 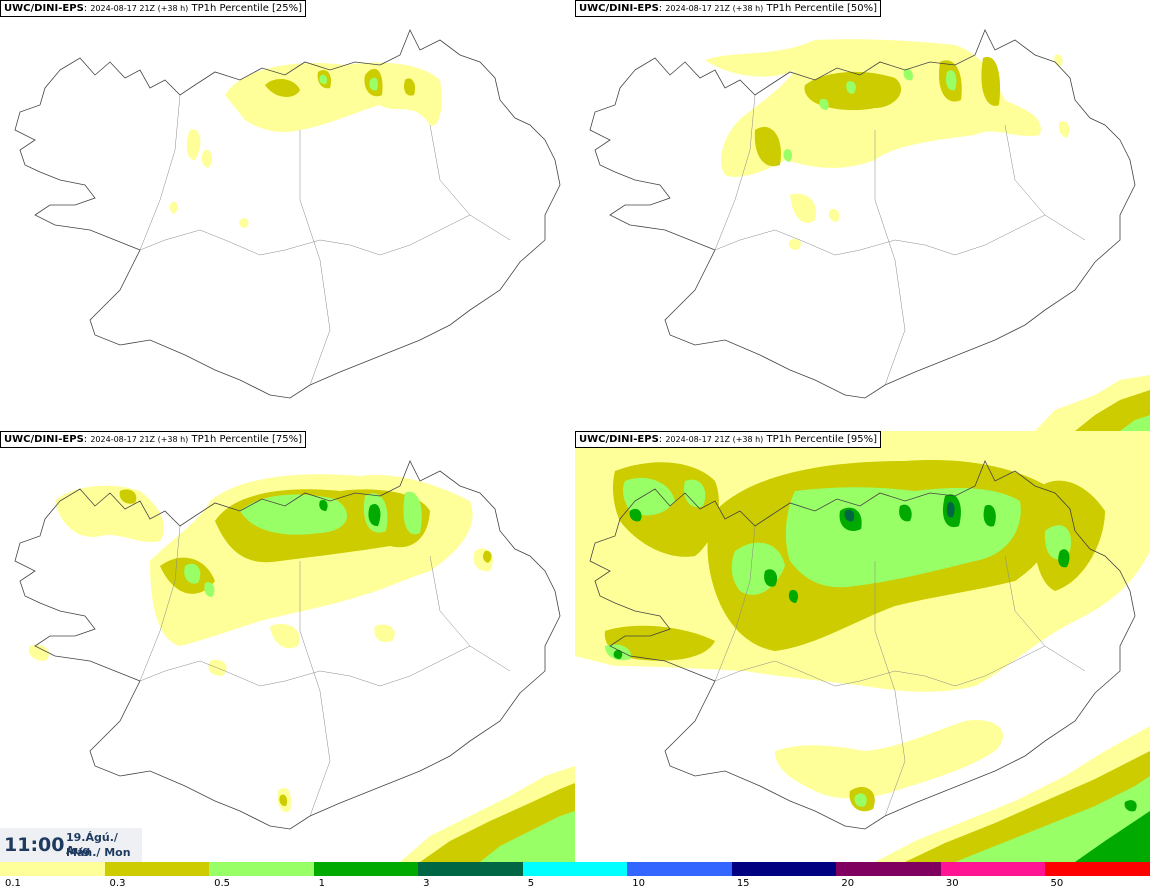 What do you see at coordinates (638, 883) in the screenshot?
I see `legend-label: 10` at bounding box center [638, 883].